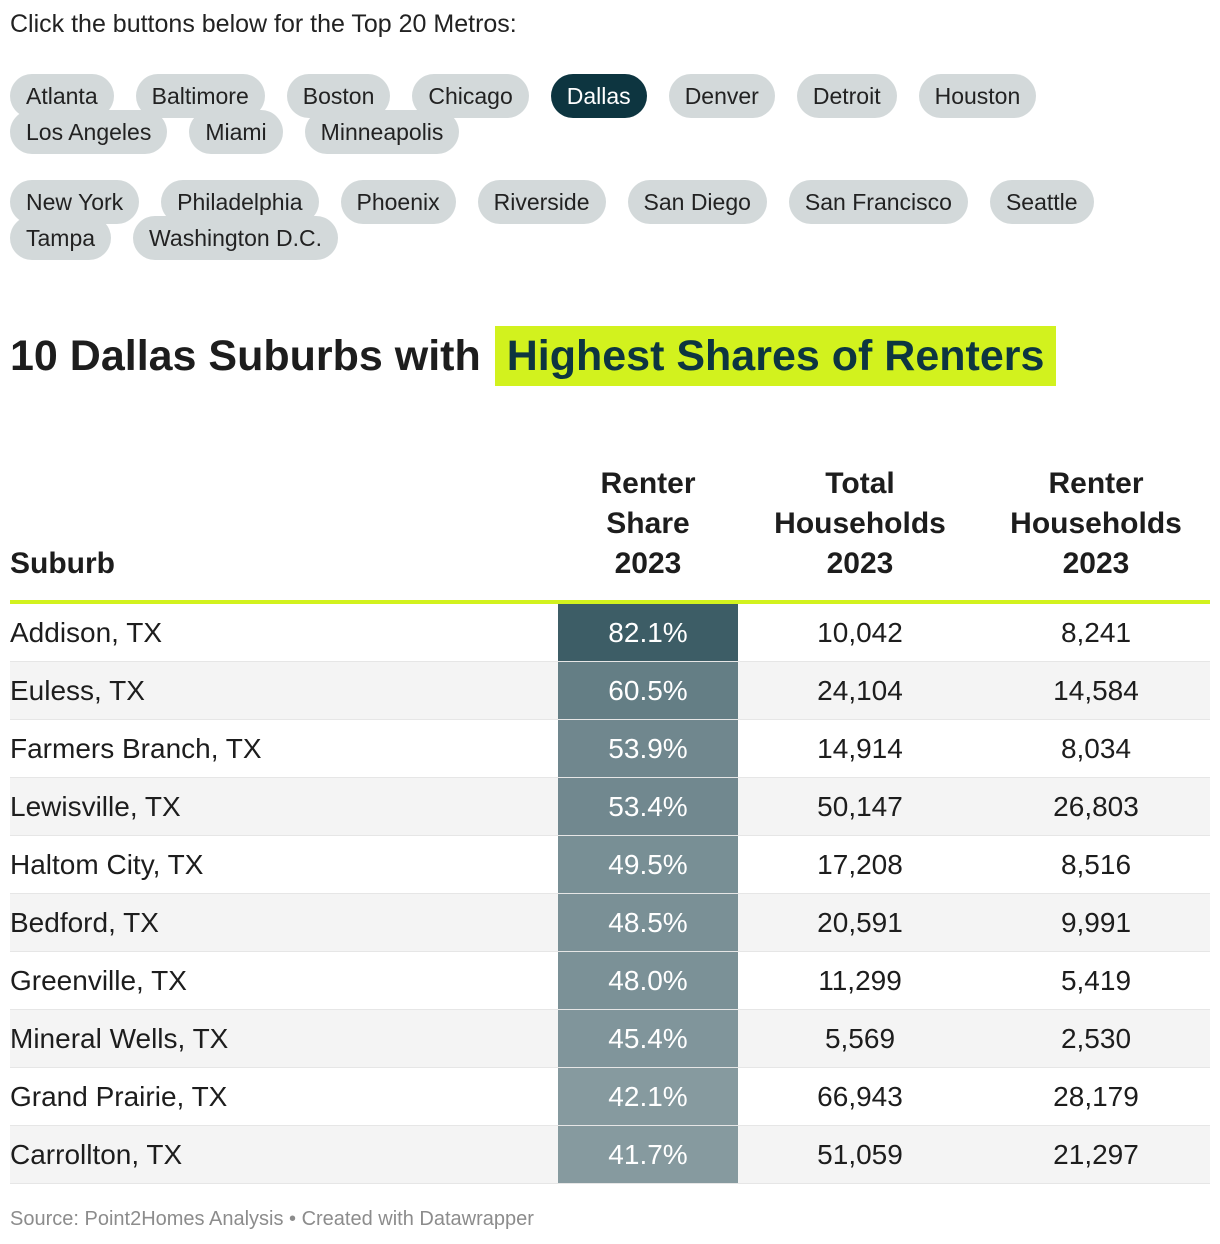 Image resolution: width=1220 pixels, height=1244 pixels. What do you see at coordinates (284, 1096) in the screenshot?
I see `suburb-cell: Grand Prairie, TX` at bounding box center [284, 1096].